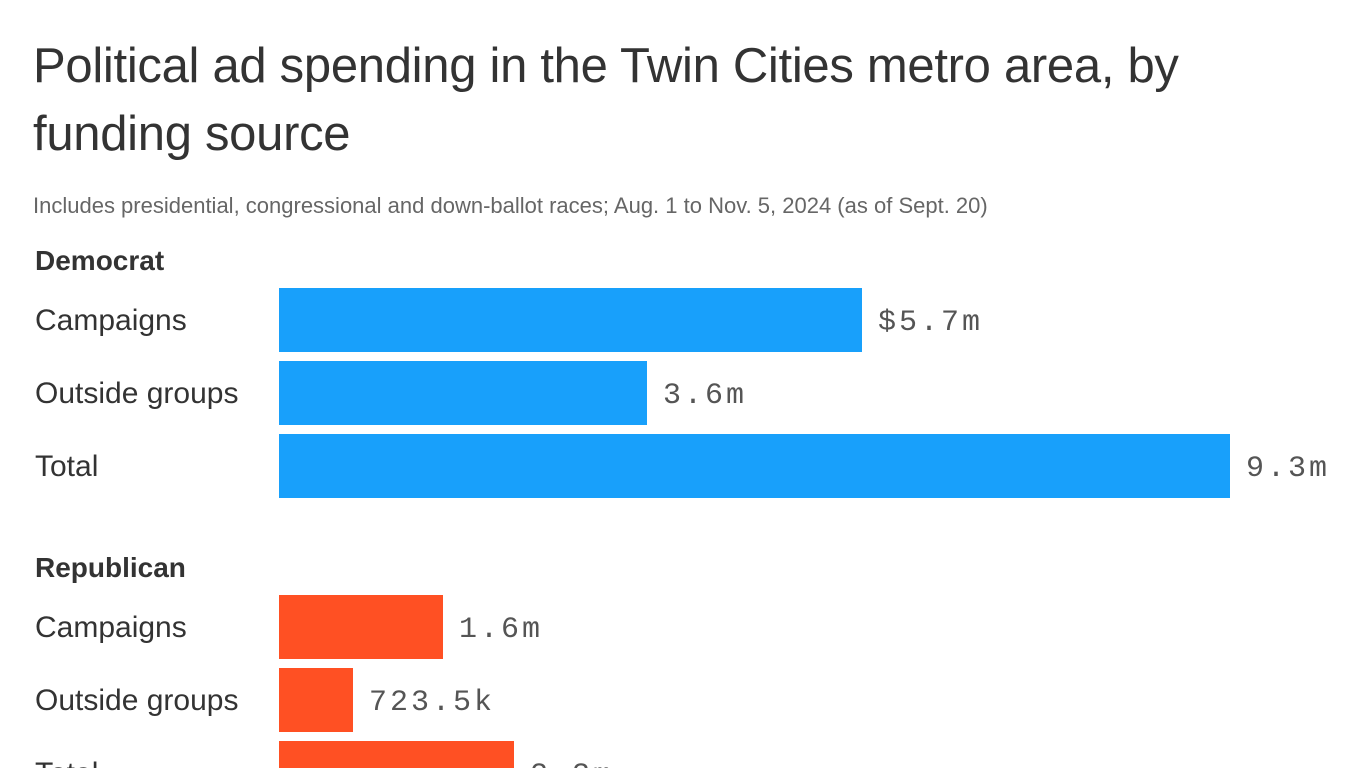  I want to click on bar-republican-total, so click(396, 754).